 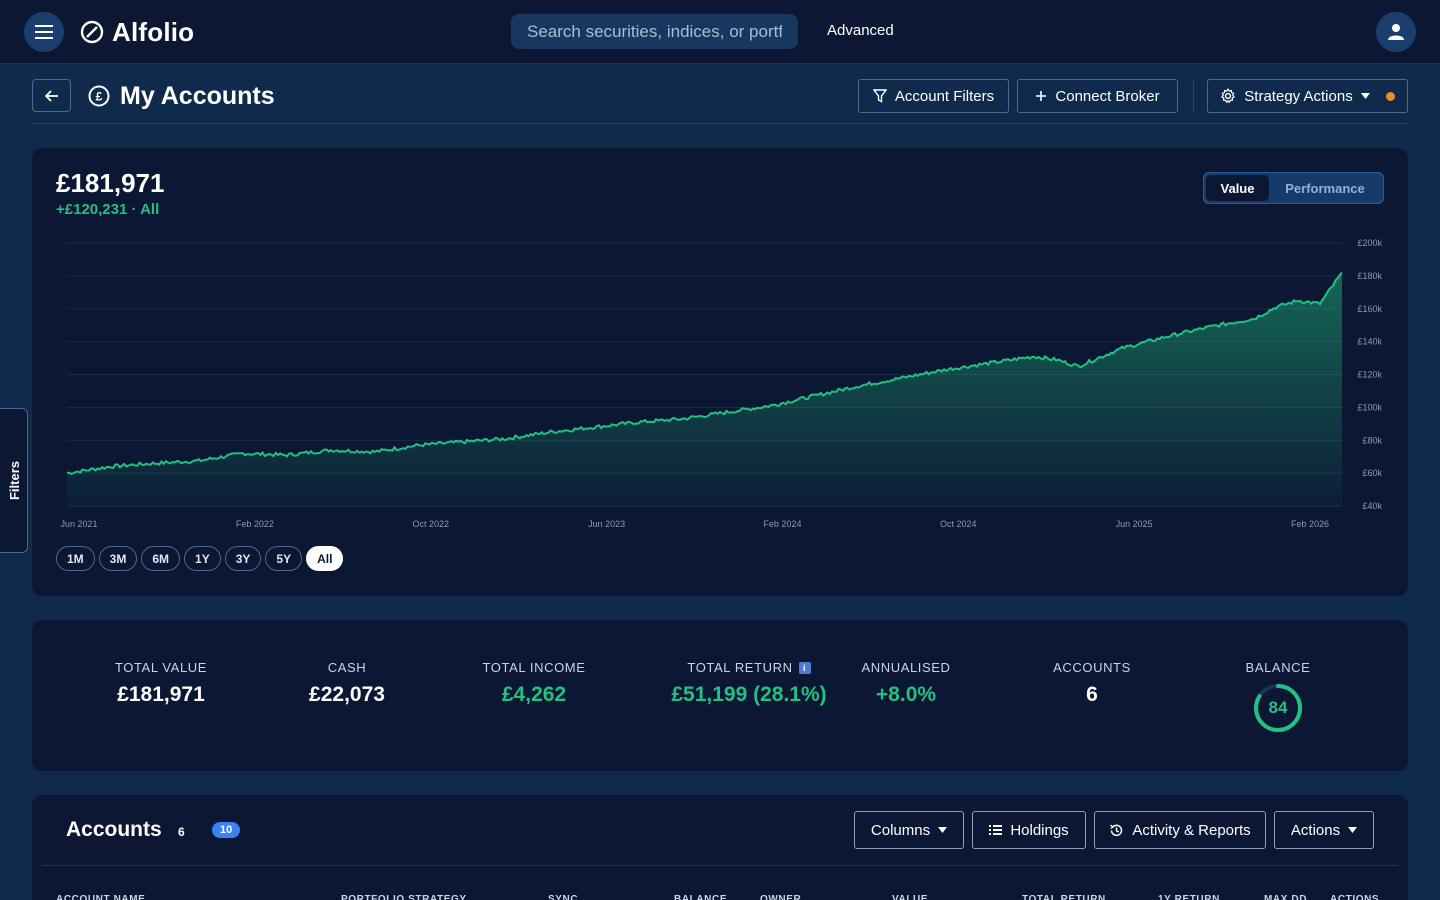 I want to click on actions-label: Actions, so click(x=1315, y=830).